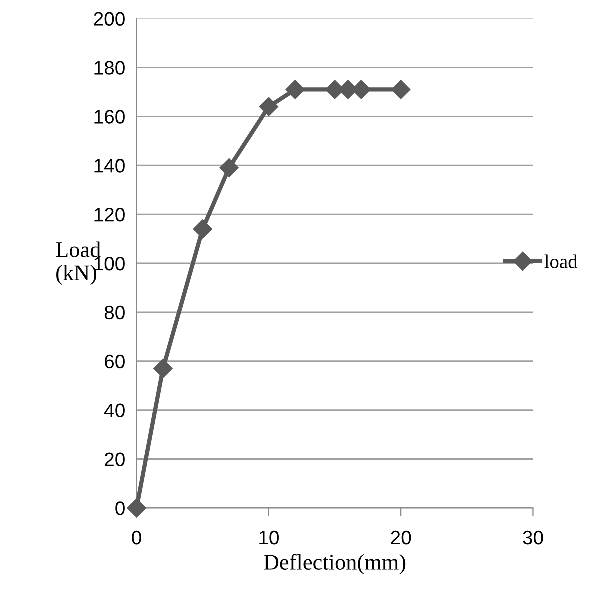 Image resolution: width=608 pixels, height=605 pixels. I want to click on y-tick-label: 200, so click(109, 19).